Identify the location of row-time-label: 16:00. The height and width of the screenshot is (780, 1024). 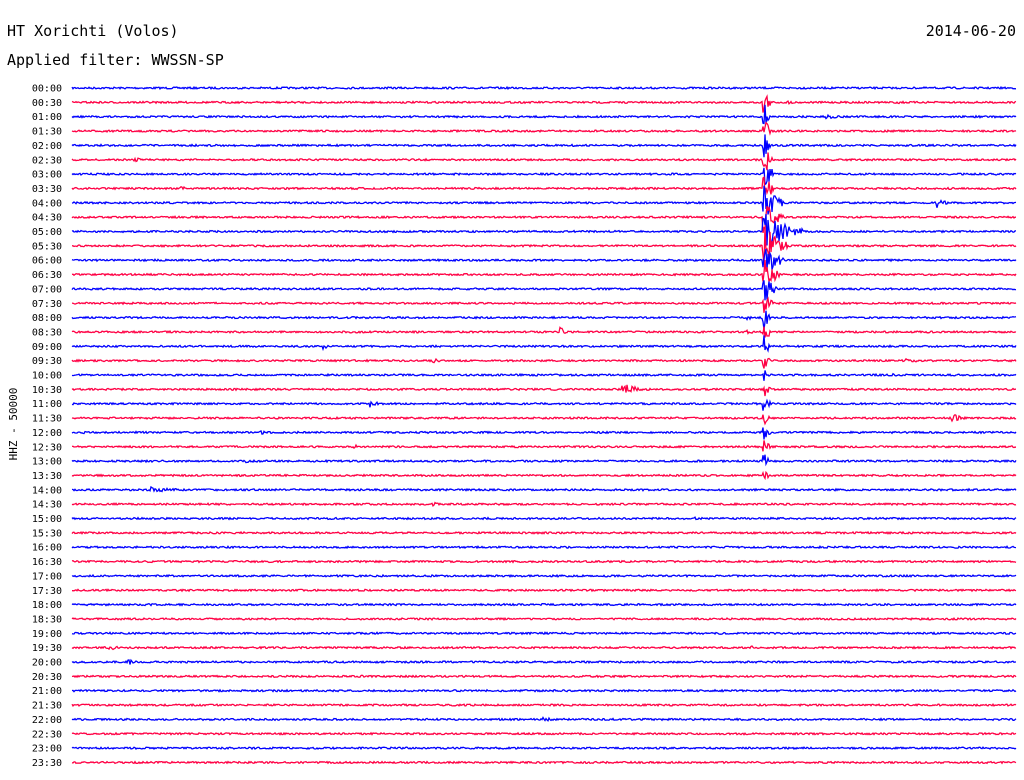
(47, 548).